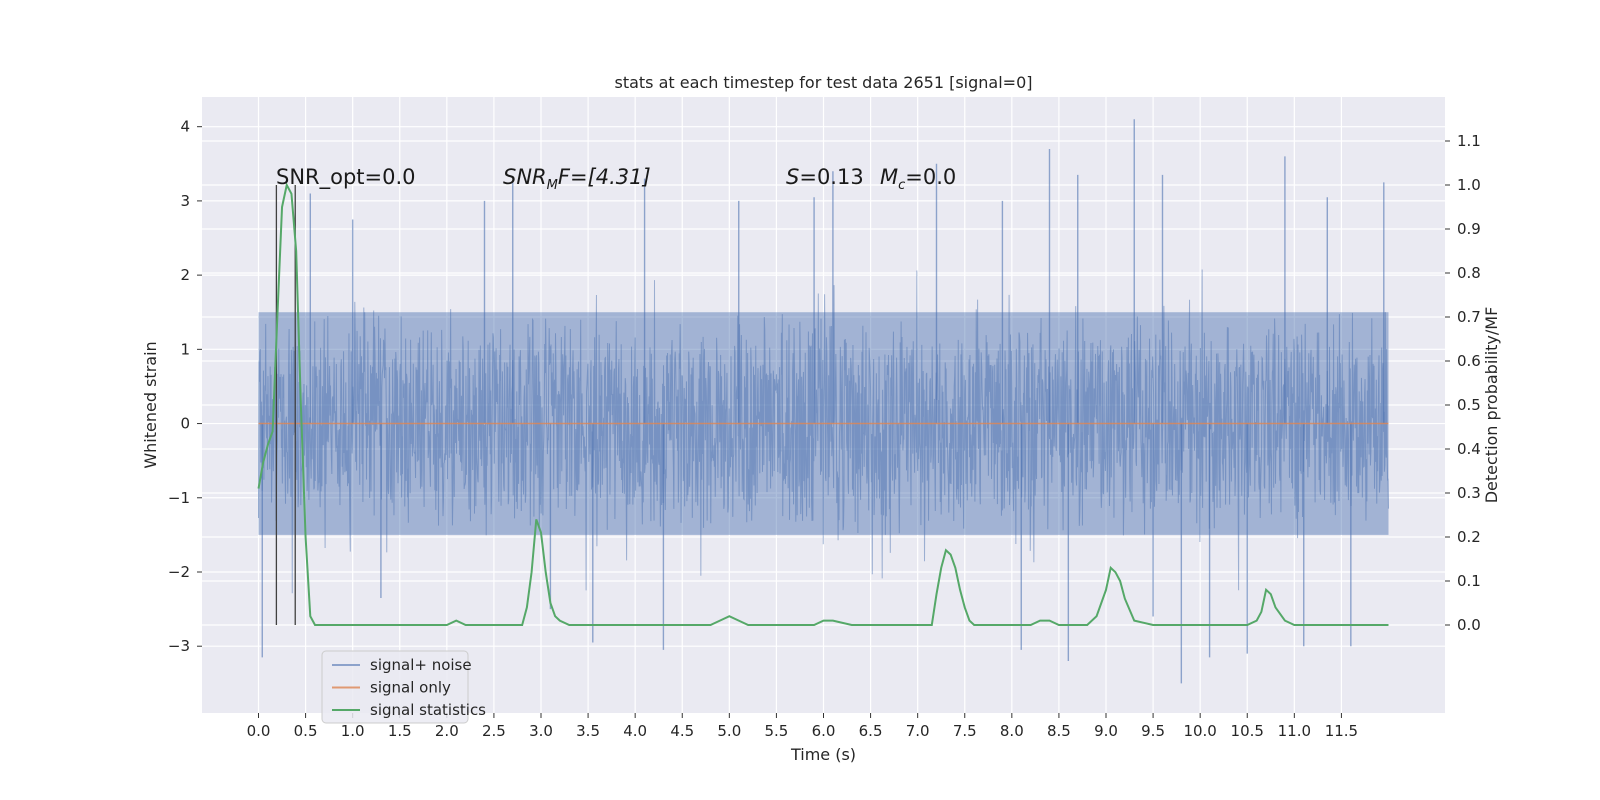 The width and height of the screenshot is (1600, 800). Describe the element at coordinates (259, 731) in the screenshot. I see `x-tick-label: 0.0` at that location.